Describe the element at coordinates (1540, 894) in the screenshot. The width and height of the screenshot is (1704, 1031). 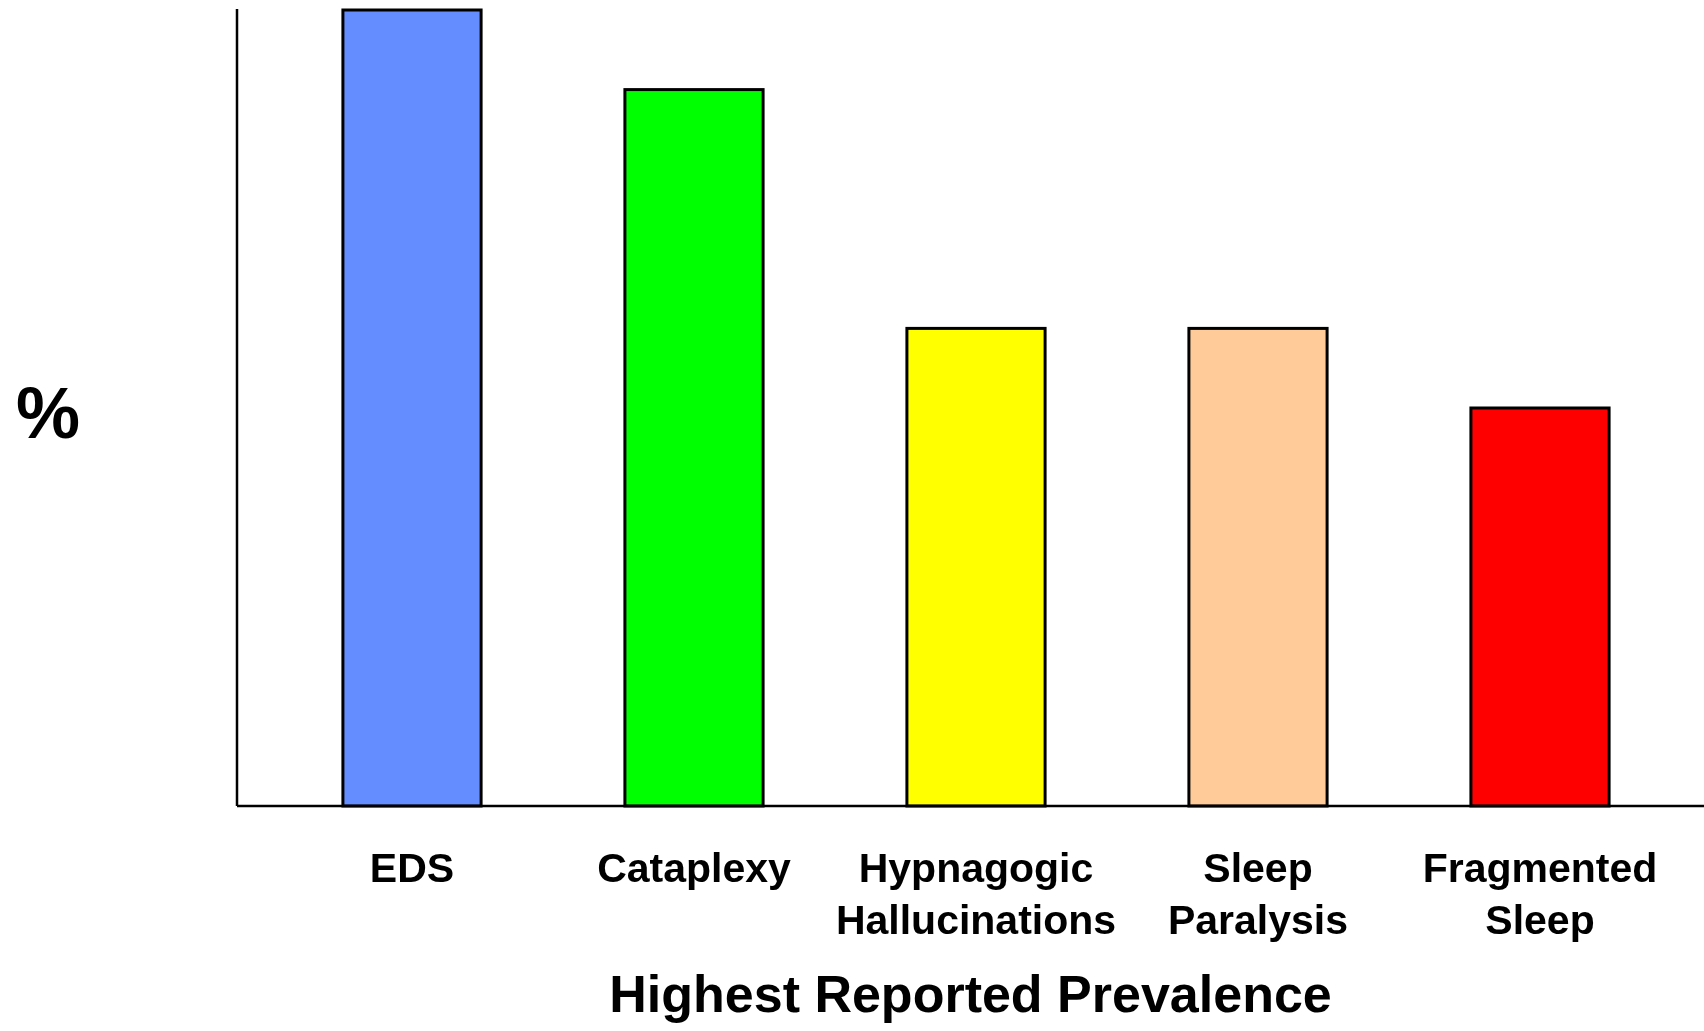
I see `x-tick-label: Fragmented Sleep` at that location.